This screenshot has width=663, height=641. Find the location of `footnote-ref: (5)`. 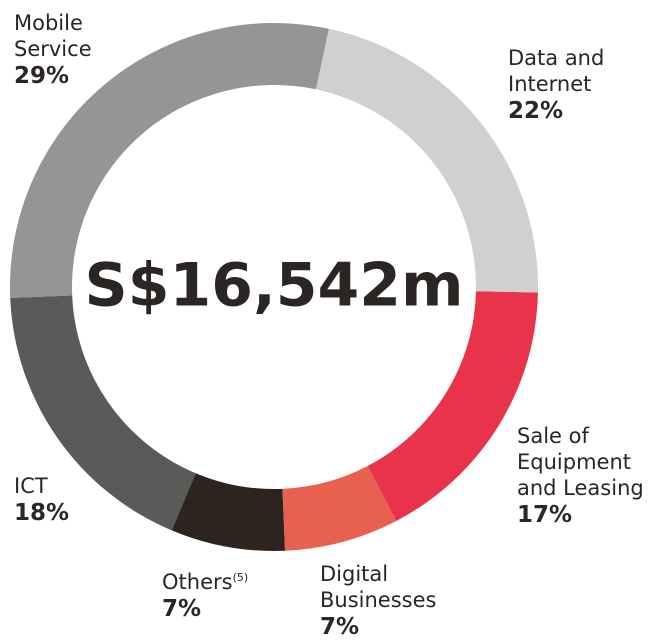

footnote-ref: (5) is located at coordinates (240, 577).